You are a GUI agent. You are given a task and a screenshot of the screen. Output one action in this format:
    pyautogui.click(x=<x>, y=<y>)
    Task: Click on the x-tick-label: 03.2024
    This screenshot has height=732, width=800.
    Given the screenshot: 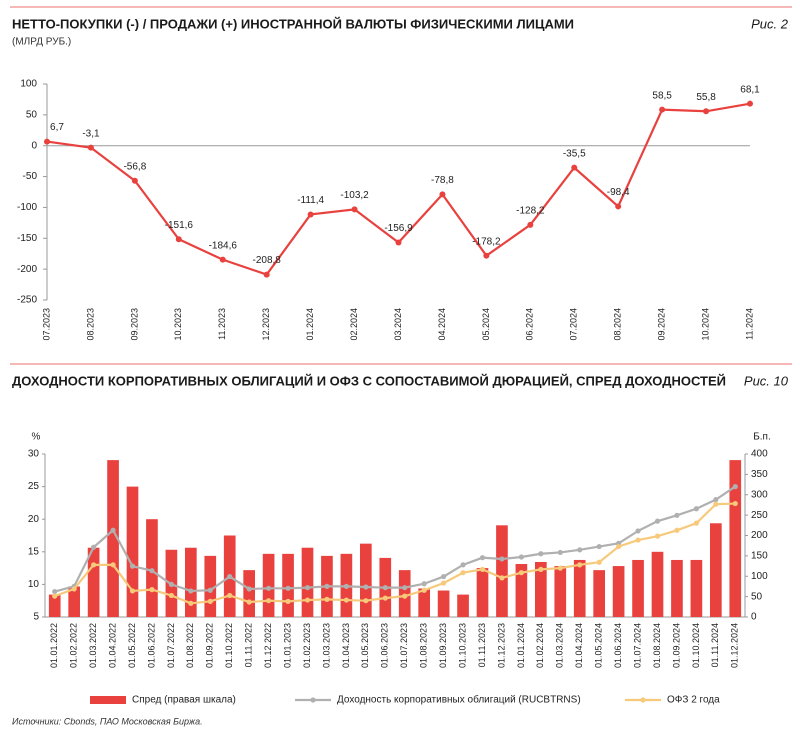 What is the action you would take?
    pyautogui.click(x=398, y=324)
    